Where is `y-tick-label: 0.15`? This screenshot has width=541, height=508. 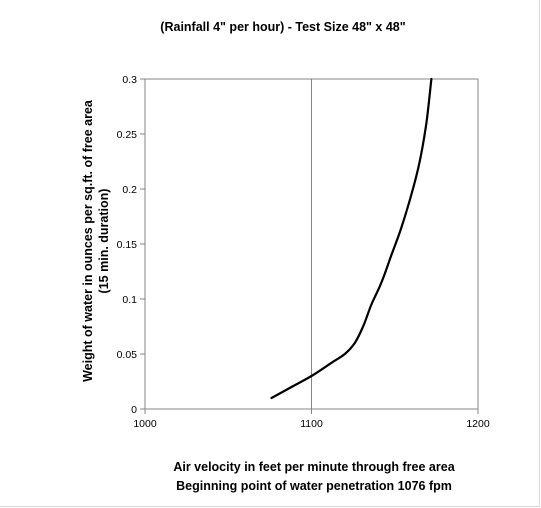
y-tick-label: 0.15 is located at coordinates (127, 245).